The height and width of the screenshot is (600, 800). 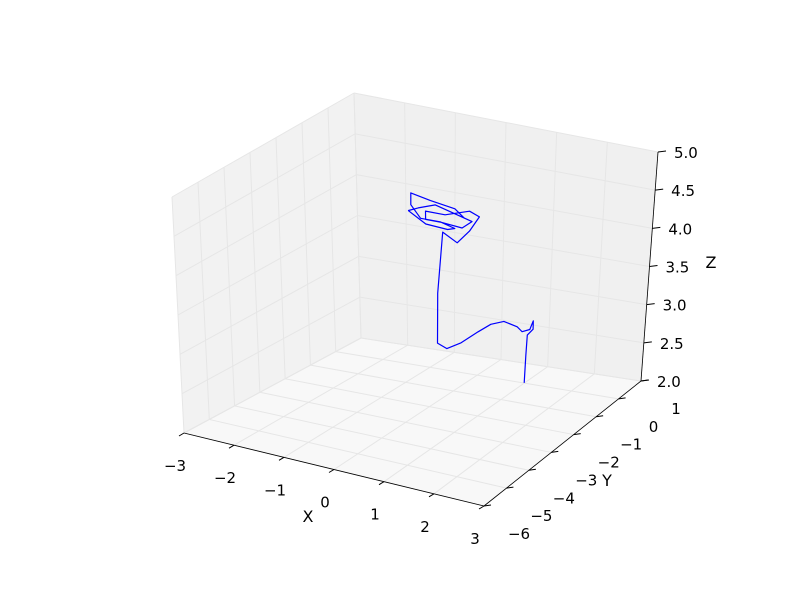 I want to click on z-tick-label: 3.0, so click(x=675, y=306).